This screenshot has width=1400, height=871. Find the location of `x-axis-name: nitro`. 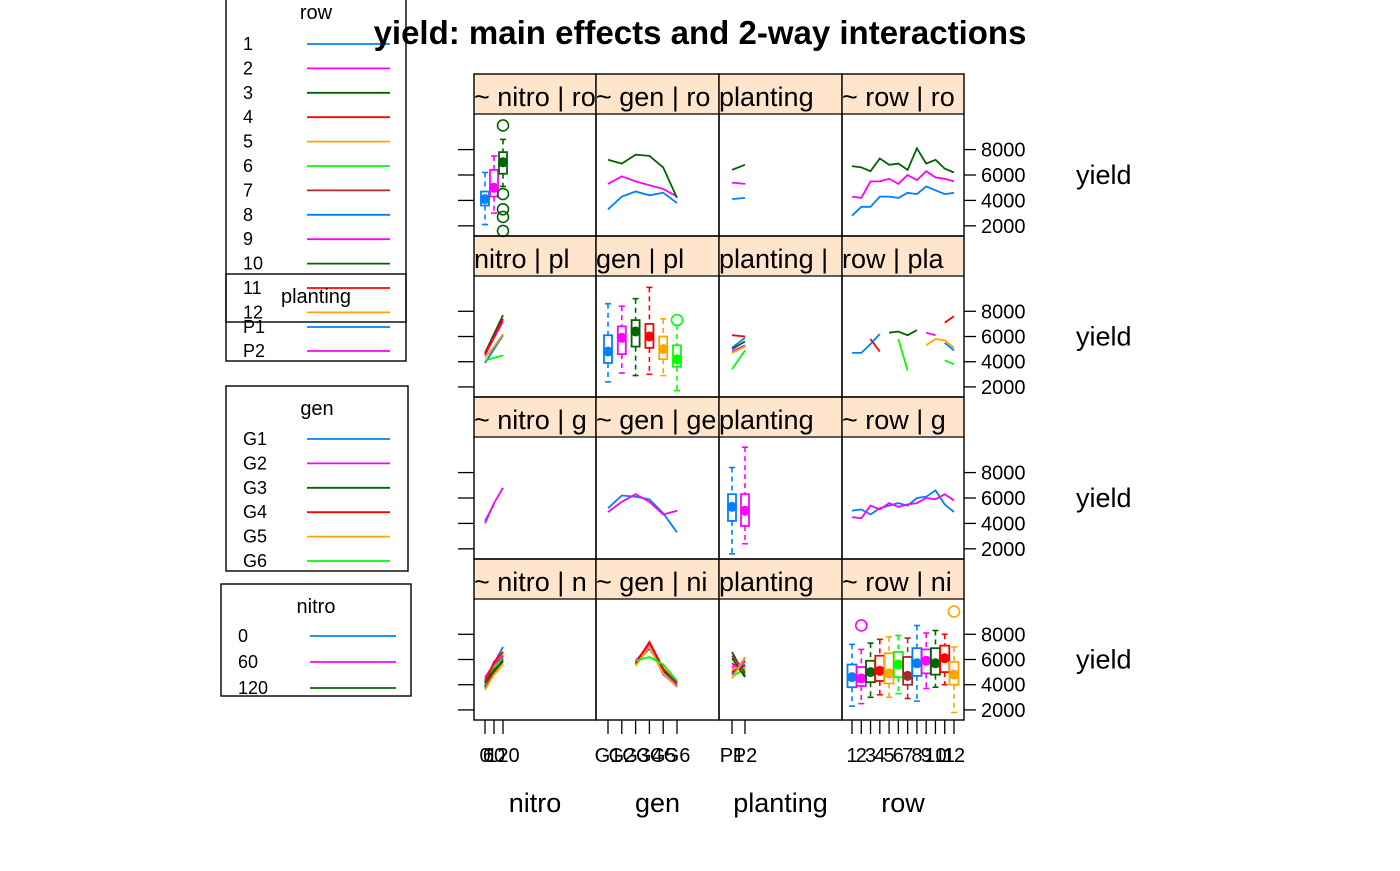

x-axis-name: nitro is located at coordinates (535, 803).